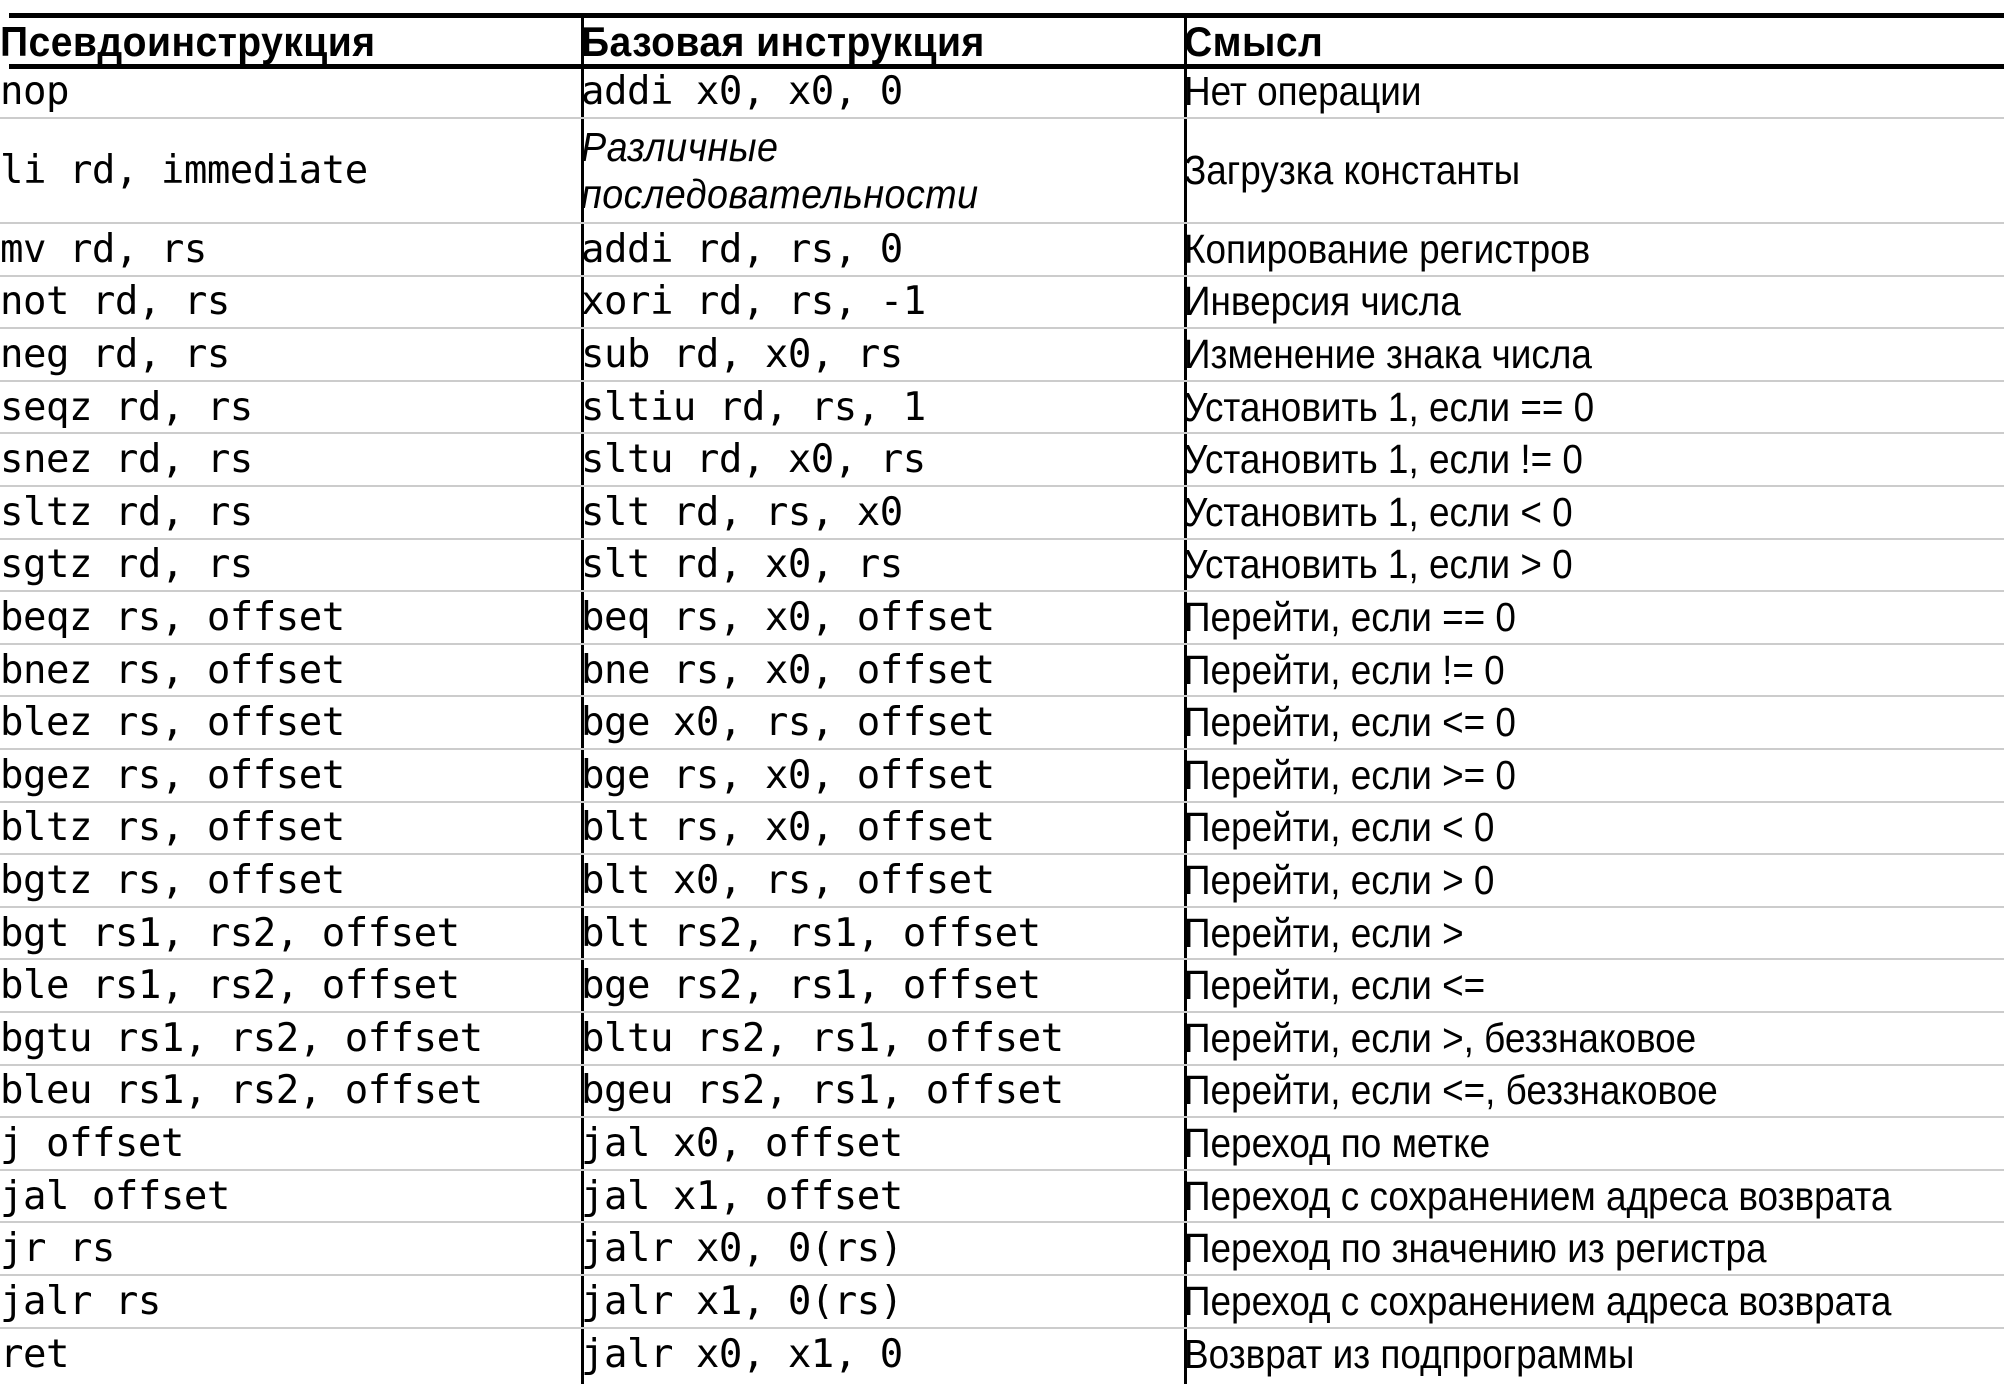 The width and height of the screenshot is (2004, 1384). What do you see at coordinates (115, 302) in the screenshot?
I see `pseudo-instruction-cell: not rd, rs` at bounding box center [115, 302].